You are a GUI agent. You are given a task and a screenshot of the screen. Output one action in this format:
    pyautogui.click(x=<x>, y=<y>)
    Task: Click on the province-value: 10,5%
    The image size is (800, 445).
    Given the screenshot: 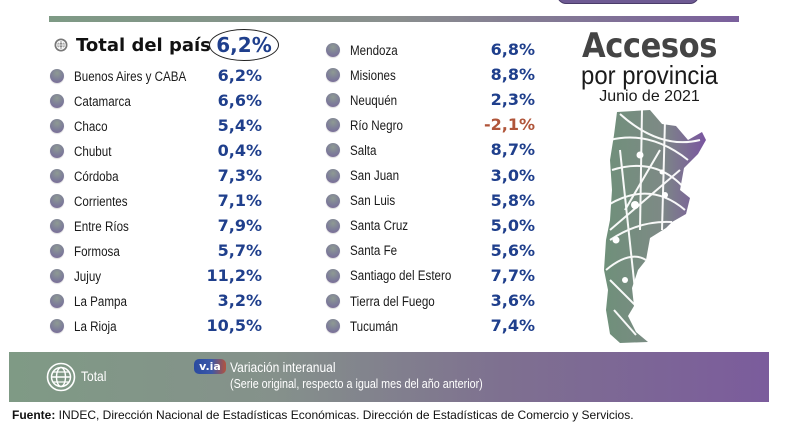 What is the action you would take?
    pyautogui.click(x=234, y=325)
    